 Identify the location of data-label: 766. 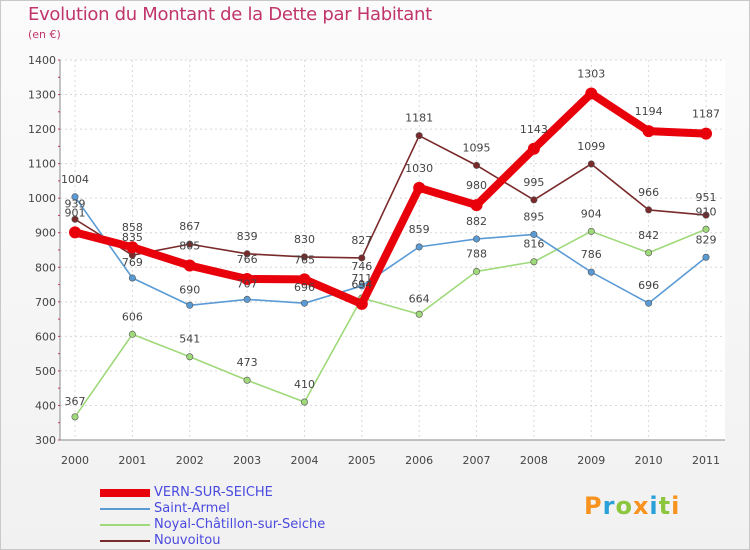
(247, 259).